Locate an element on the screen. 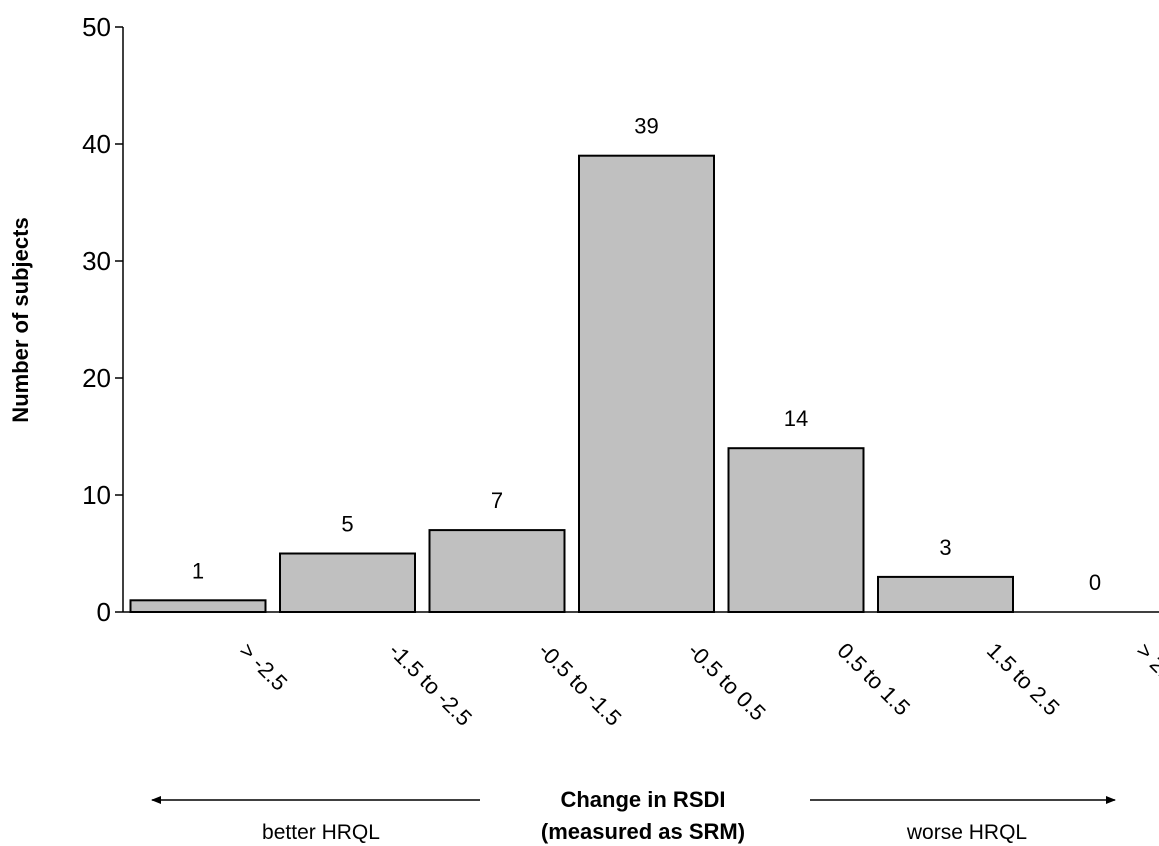  y-tick-label: 10 is located at coordinates (96, 495).